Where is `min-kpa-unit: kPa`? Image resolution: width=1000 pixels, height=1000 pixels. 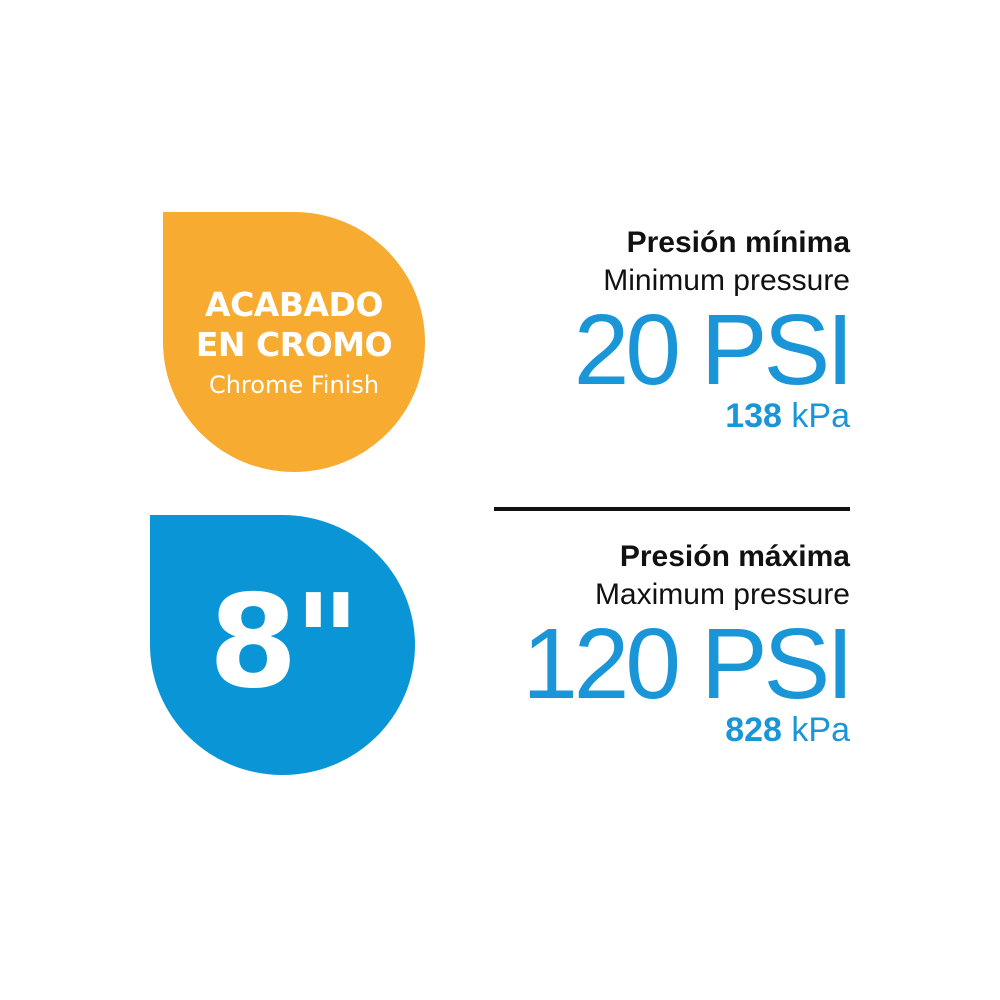 min-kpa-unit: kPa is located at coordinates (820, 416).